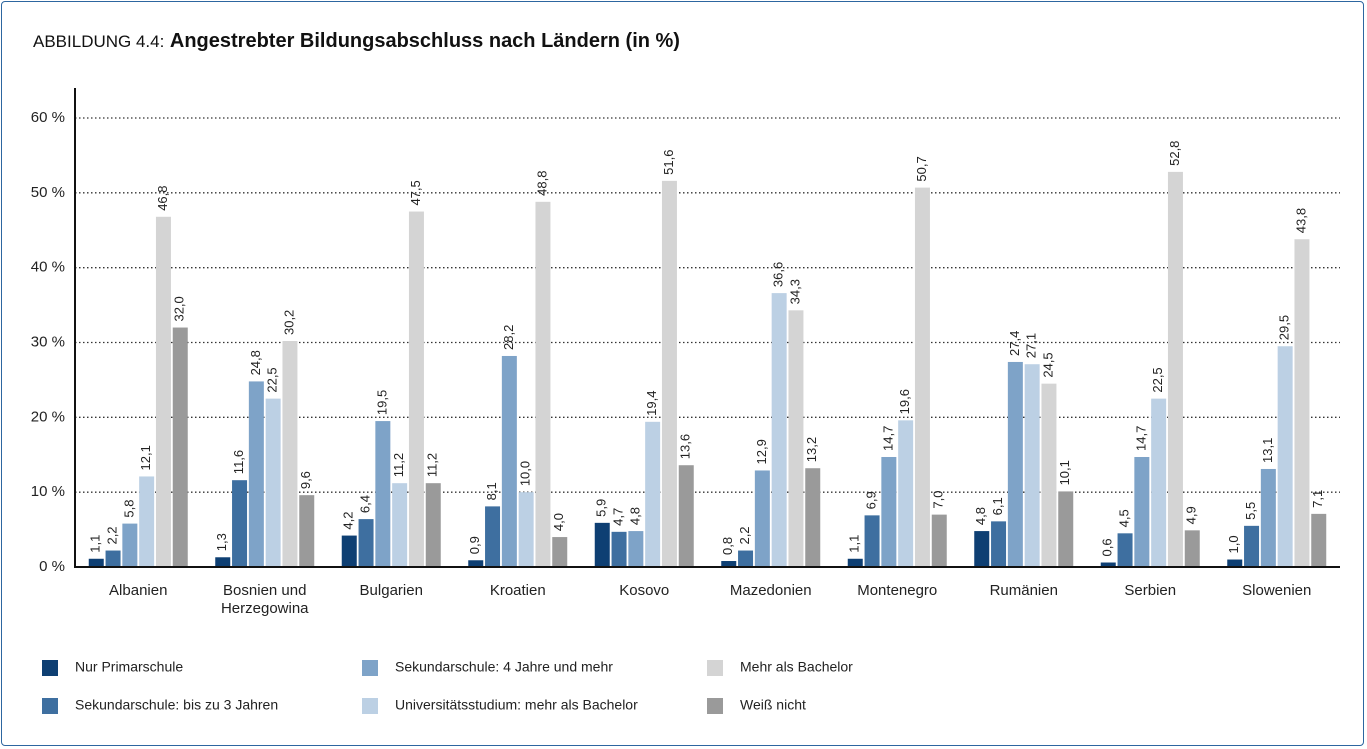 The width and height of the screenshot is (1367, 749). What do you see at coordinates (264, 599) in the screenshot?
I see `x-tick-label: Bosnien und Herzegowina` at bounding box center [264, 599].